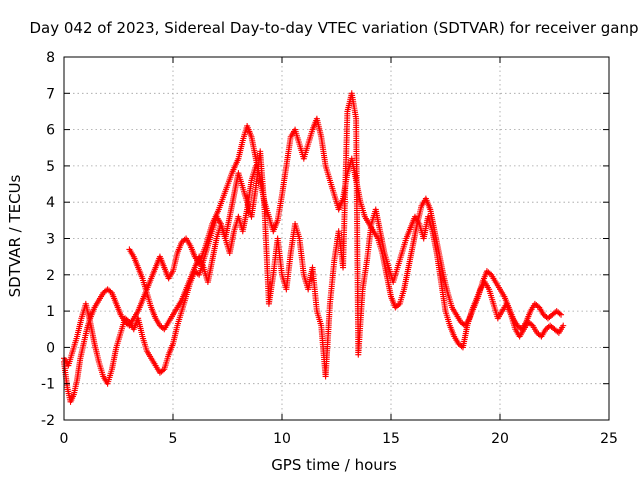 This screenshot has height=480, width=640. What do you see at coordinates (391, 439) in the screenshot?
I see `x-tick-label: 15` at bounding box center [391, 439].